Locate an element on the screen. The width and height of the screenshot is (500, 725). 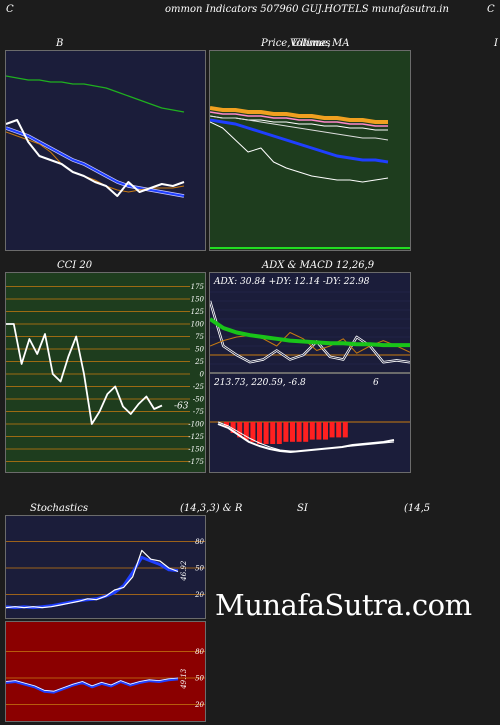
cci-value-label: -63 is located at coordinates (181, 407).